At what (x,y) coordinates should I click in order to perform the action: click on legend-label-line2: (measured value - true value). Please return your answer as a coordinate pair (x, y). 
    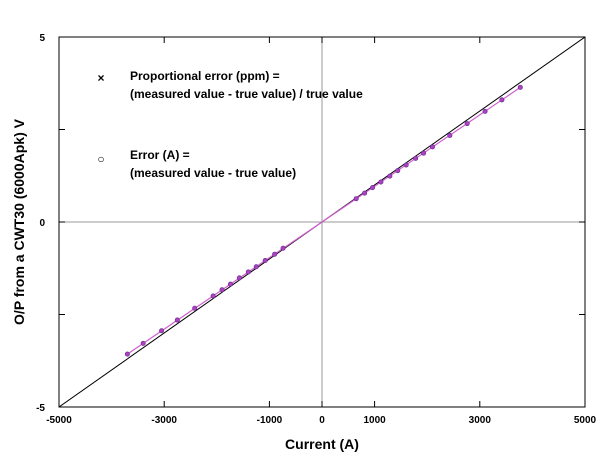
    Looking at the image, I should click on (213, 173).